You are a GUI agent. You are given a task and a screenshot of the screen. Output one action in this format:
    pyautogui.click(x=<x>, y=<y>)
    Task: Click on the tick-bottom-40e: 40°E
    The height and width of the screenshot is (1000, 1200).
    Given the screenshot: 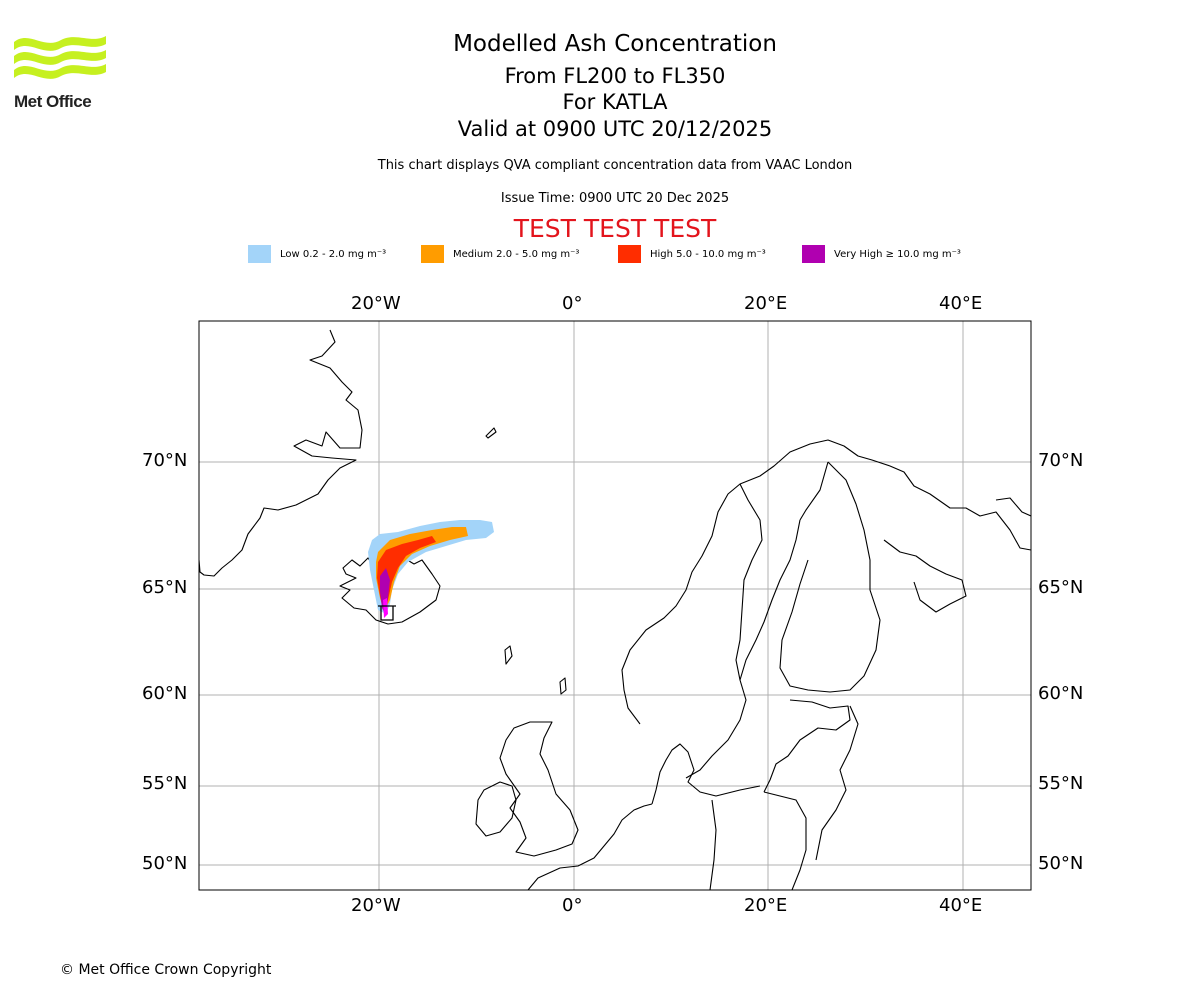 What is the action you would take?
    pyautogui.click(x=961, y=905)
    